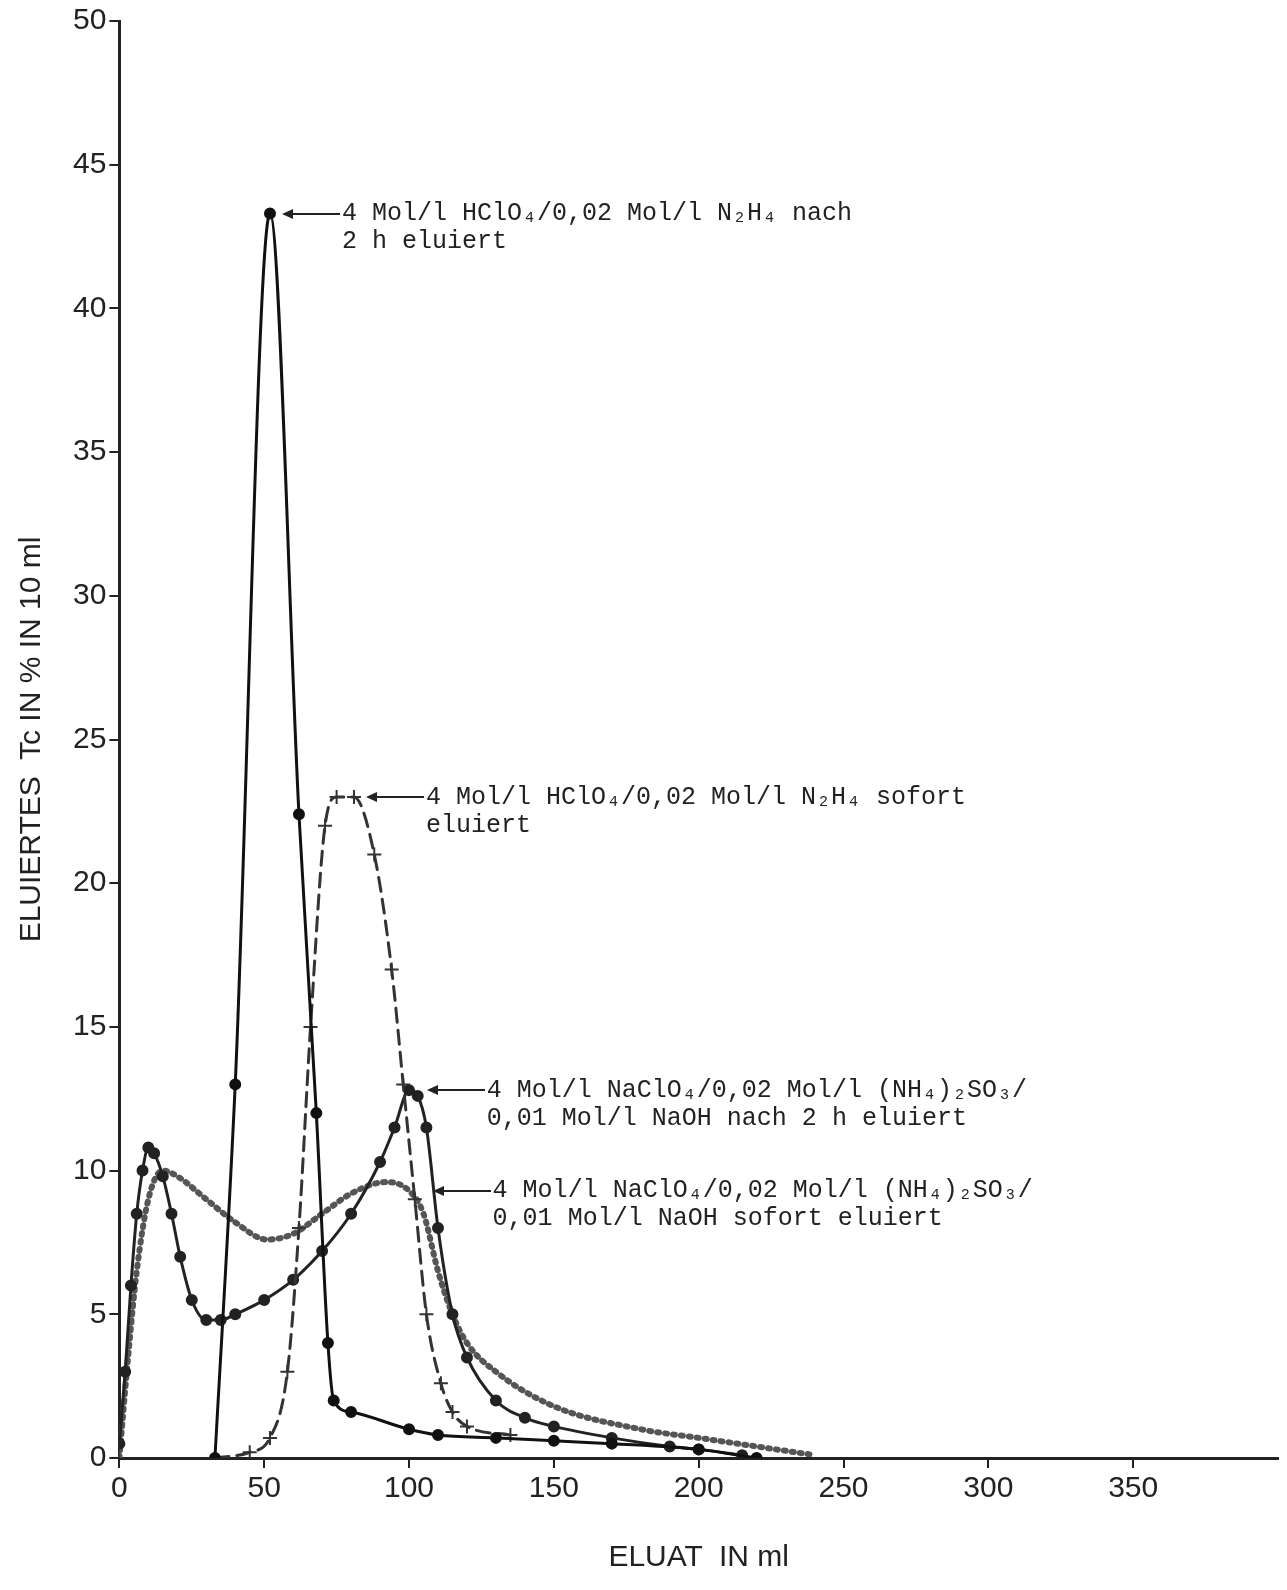 Image resolution: width=1287 pixels, height=1590 pixels. What do you see at coordinates (597, 228) in the screenshot?
I see `annotation: 4 Mol/l HClO₄/0,02 Mol/l N₂H₄ nach 2 h eluiert` at bounding box center [597, 228].